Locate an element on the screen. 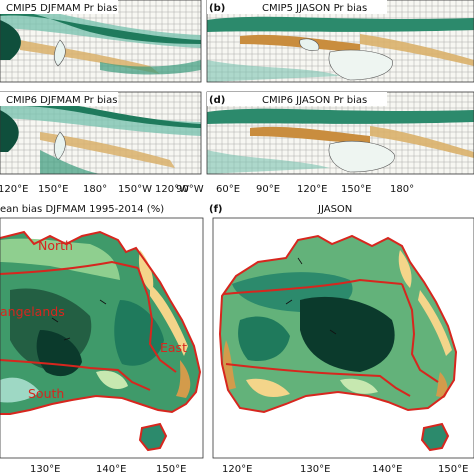 The width and height of the screenshot is (474, 474). panel-a-title: CMIP5 DJFMAM Pr bias is located at coordinates (61, 8).